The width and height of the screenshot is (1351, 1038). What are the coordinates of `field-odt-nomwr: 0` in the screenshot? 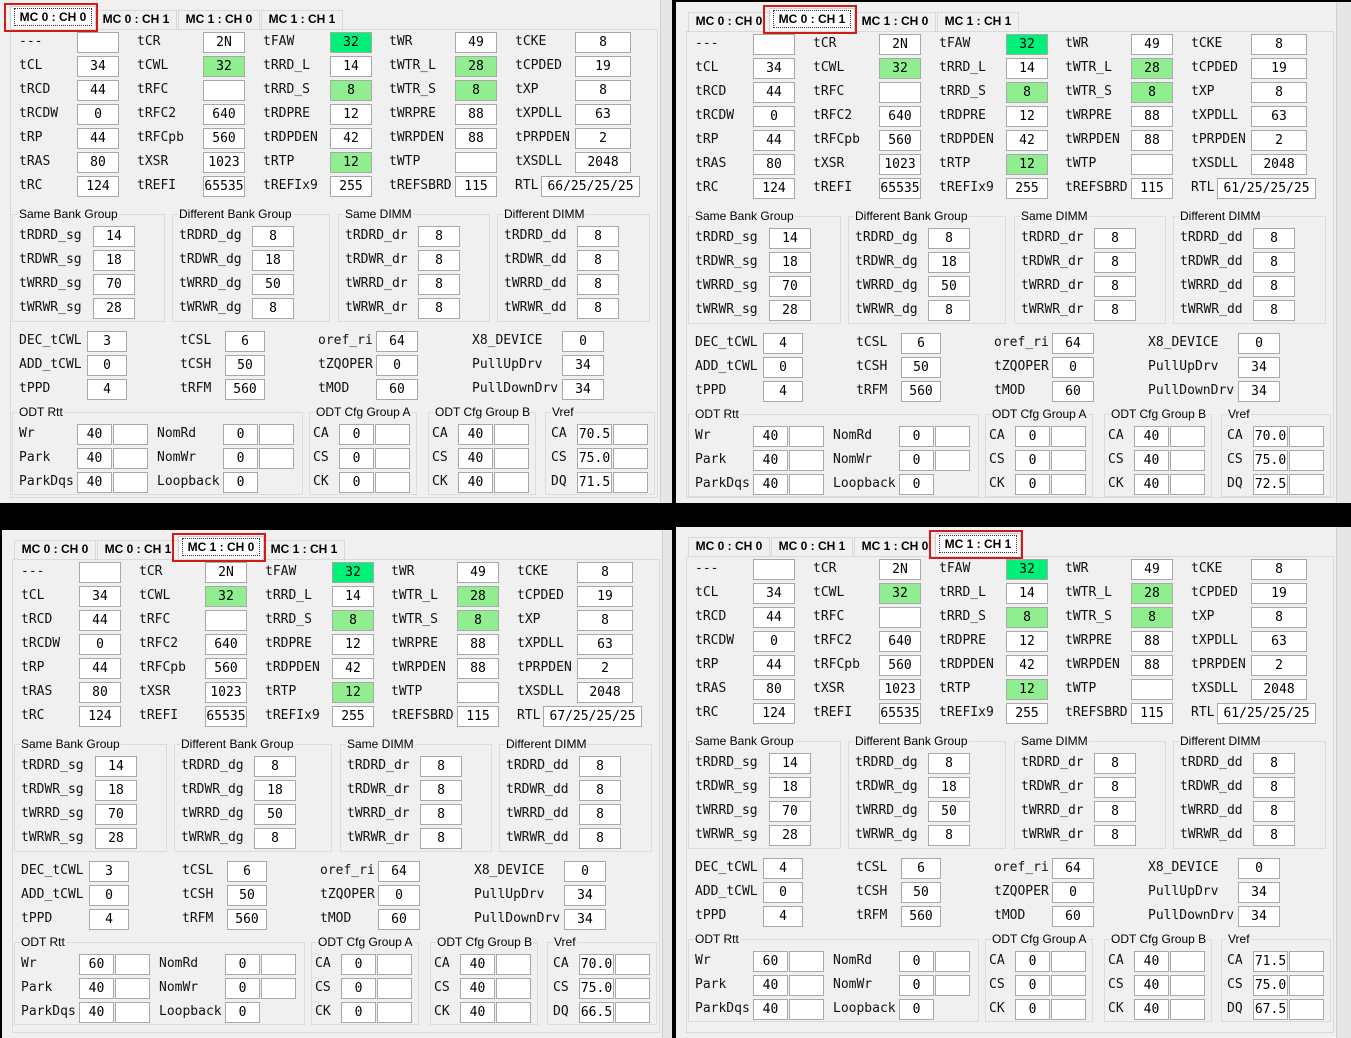 It's located at (916, 460).